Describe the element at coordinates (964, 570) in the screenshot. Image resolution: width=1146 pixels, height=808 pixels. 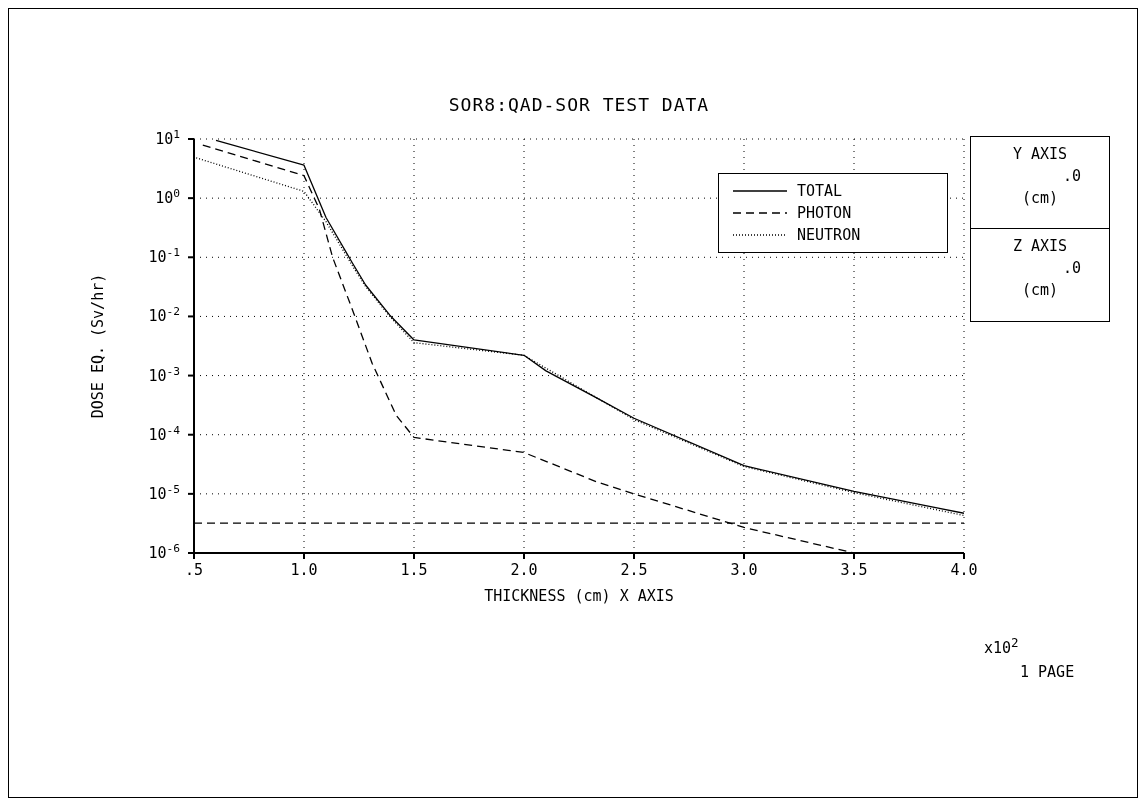
I see `x-tick-label: 4.0` at that location.